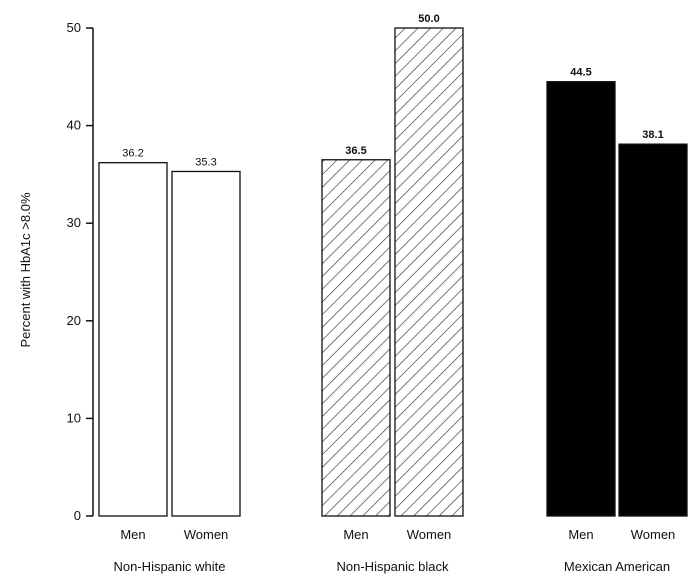  What do you see at coordinates (170, 566) in the screenshot?
I see `group-label: Non-Hispanic white` at bounding box center [170, 566].